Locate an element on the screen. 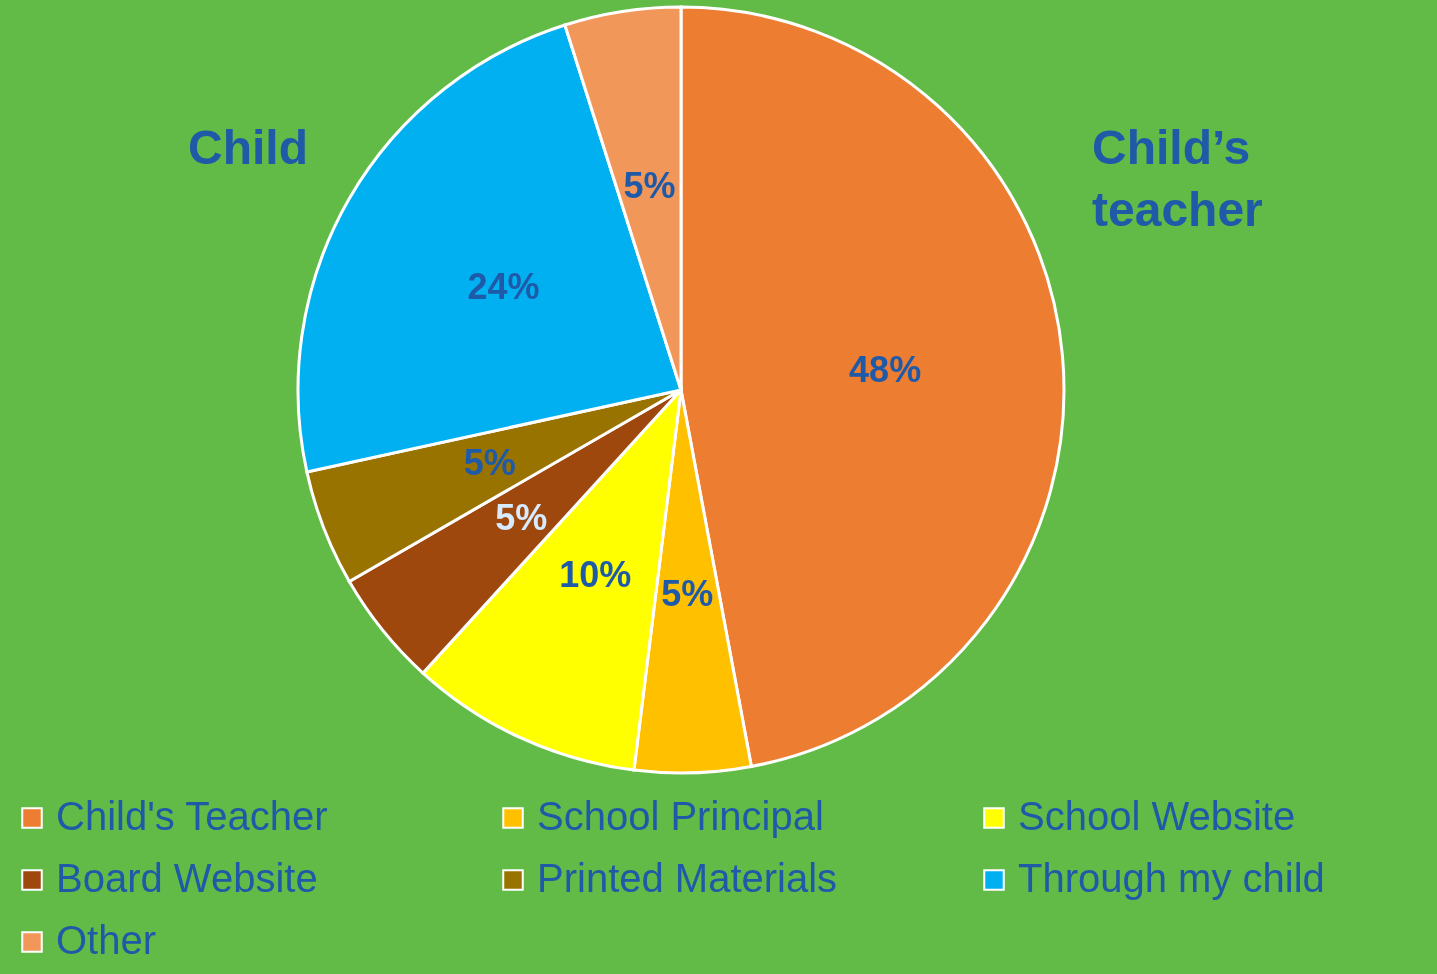 This screenshot has width=1437, height=974. text: Child’s teacher is located at coordinates (1177, 178).